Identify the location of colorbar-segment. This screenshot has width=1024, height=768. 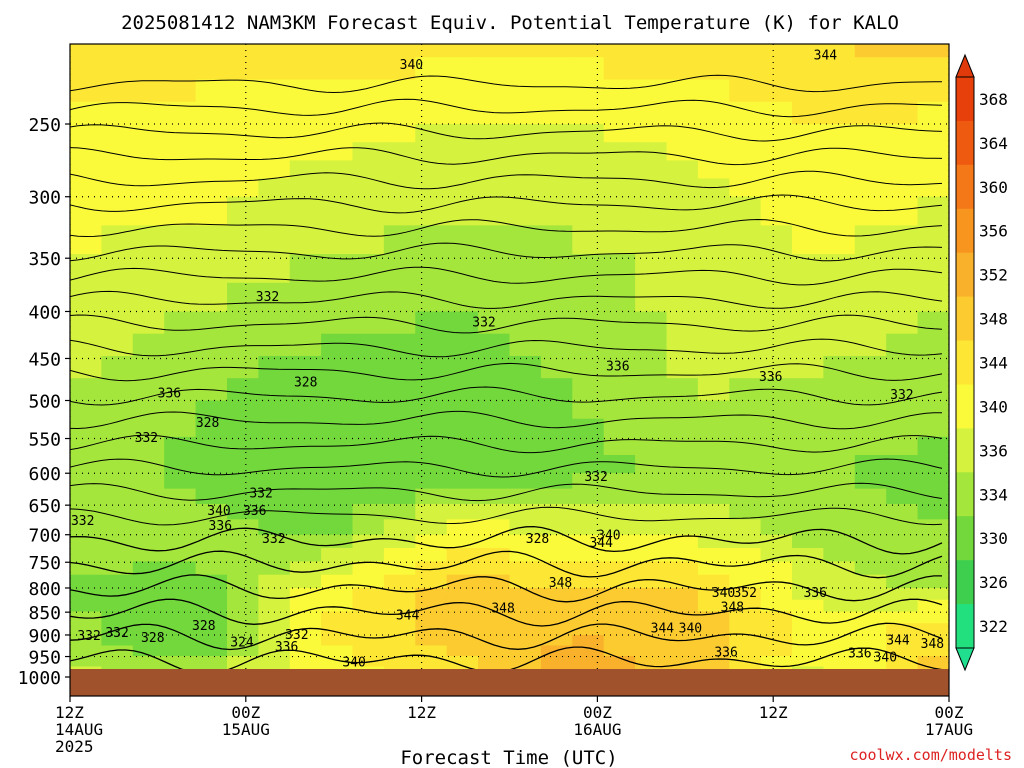
(965, 318).